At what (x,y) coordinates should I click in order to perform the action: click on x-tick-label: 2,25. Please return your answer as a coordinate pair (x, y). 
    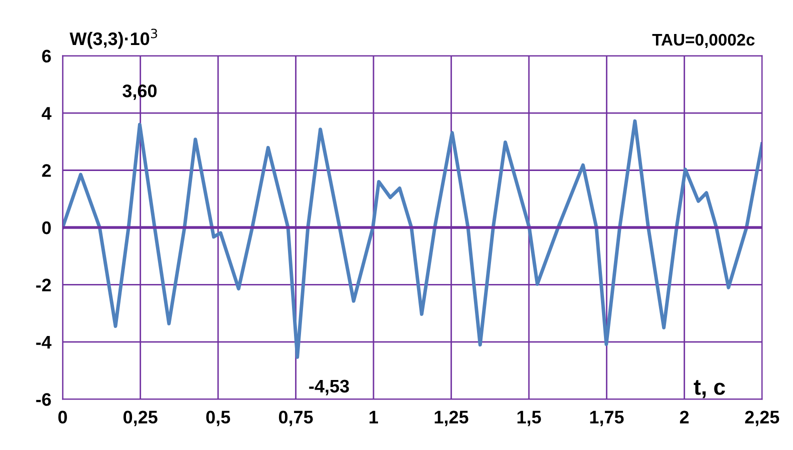
    Looking at the image, I should click on (762, 418).